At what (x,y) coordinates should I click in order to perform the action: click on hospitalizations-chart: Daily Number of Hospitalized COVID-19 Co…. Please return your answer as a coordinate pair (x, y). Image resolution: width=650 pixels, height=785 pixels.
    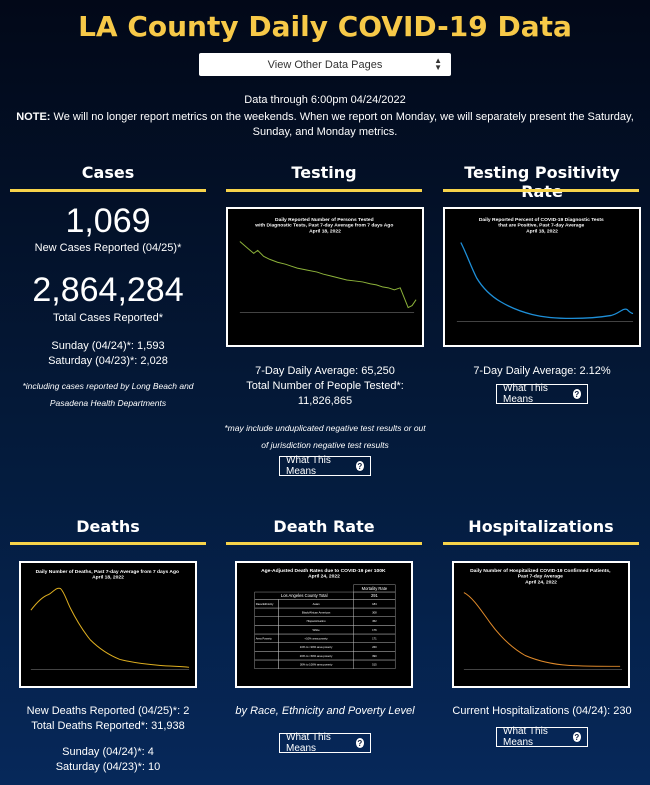
    Looking at the image, I should click on (541, 624).